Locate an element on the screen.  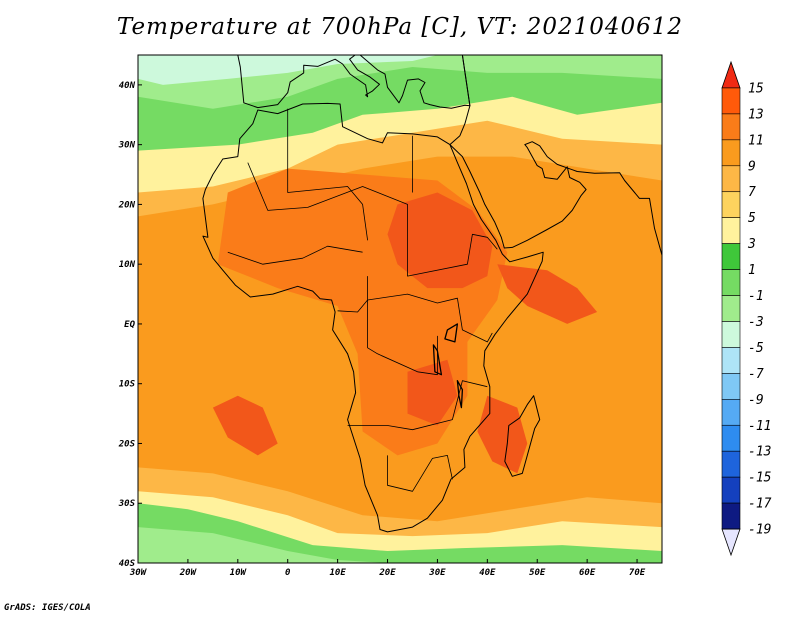
colorbar-arrow-top is located at coordinates (731, 74).